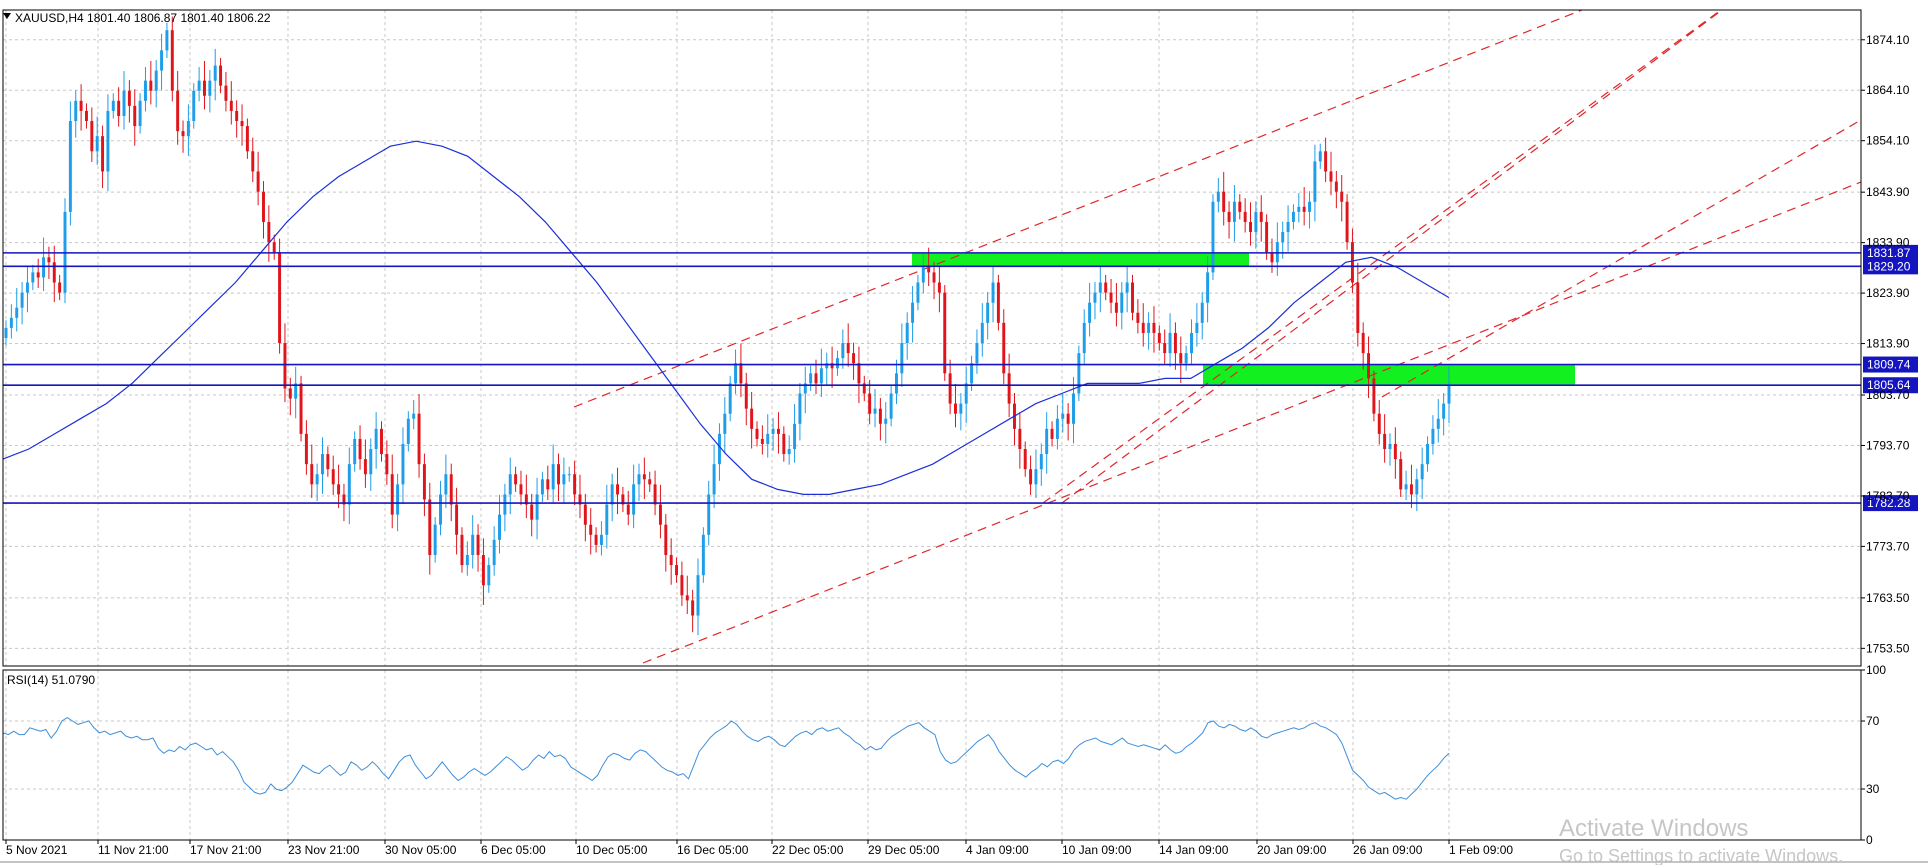 The image size is (1928, 865). What do you see at coordinates (1888, 243) in the screenshot?
I see `price-tick-label: 1833.90` at bounding box center [1888, 243].